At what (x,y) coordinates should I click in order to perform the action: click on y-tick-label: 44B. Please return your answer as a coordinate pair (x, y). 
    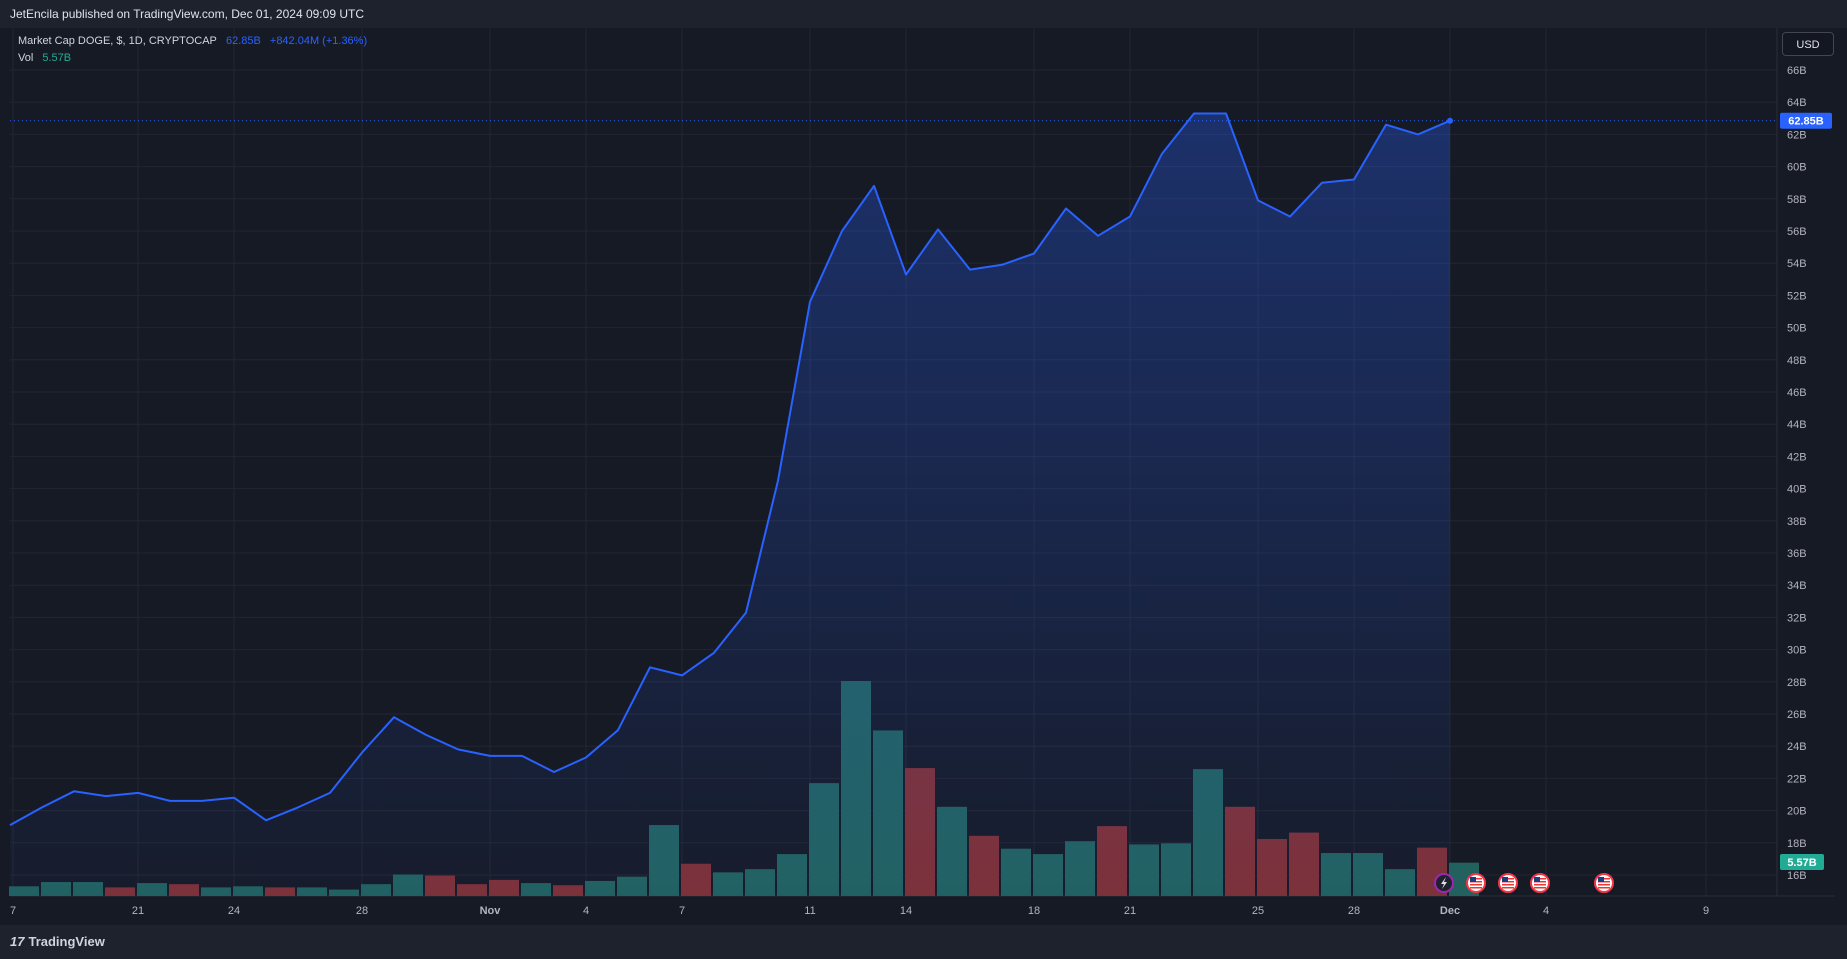
    Looking at the image, I should click on (1797, 425).